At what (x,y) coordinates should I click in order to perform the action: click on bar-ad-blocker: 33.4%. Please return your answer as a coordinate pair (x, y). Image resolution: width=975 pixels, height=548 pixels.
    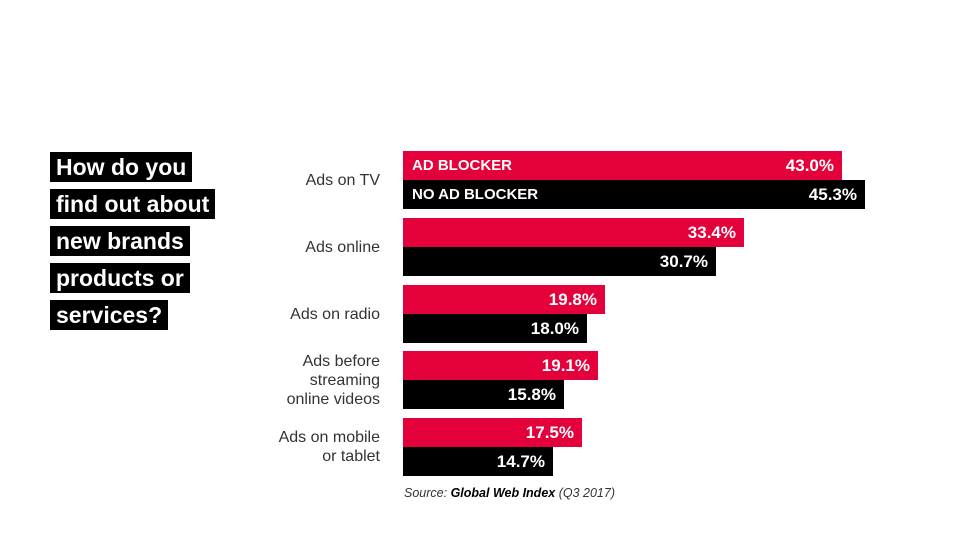
    Looking at the image, I should click on (573, 232).